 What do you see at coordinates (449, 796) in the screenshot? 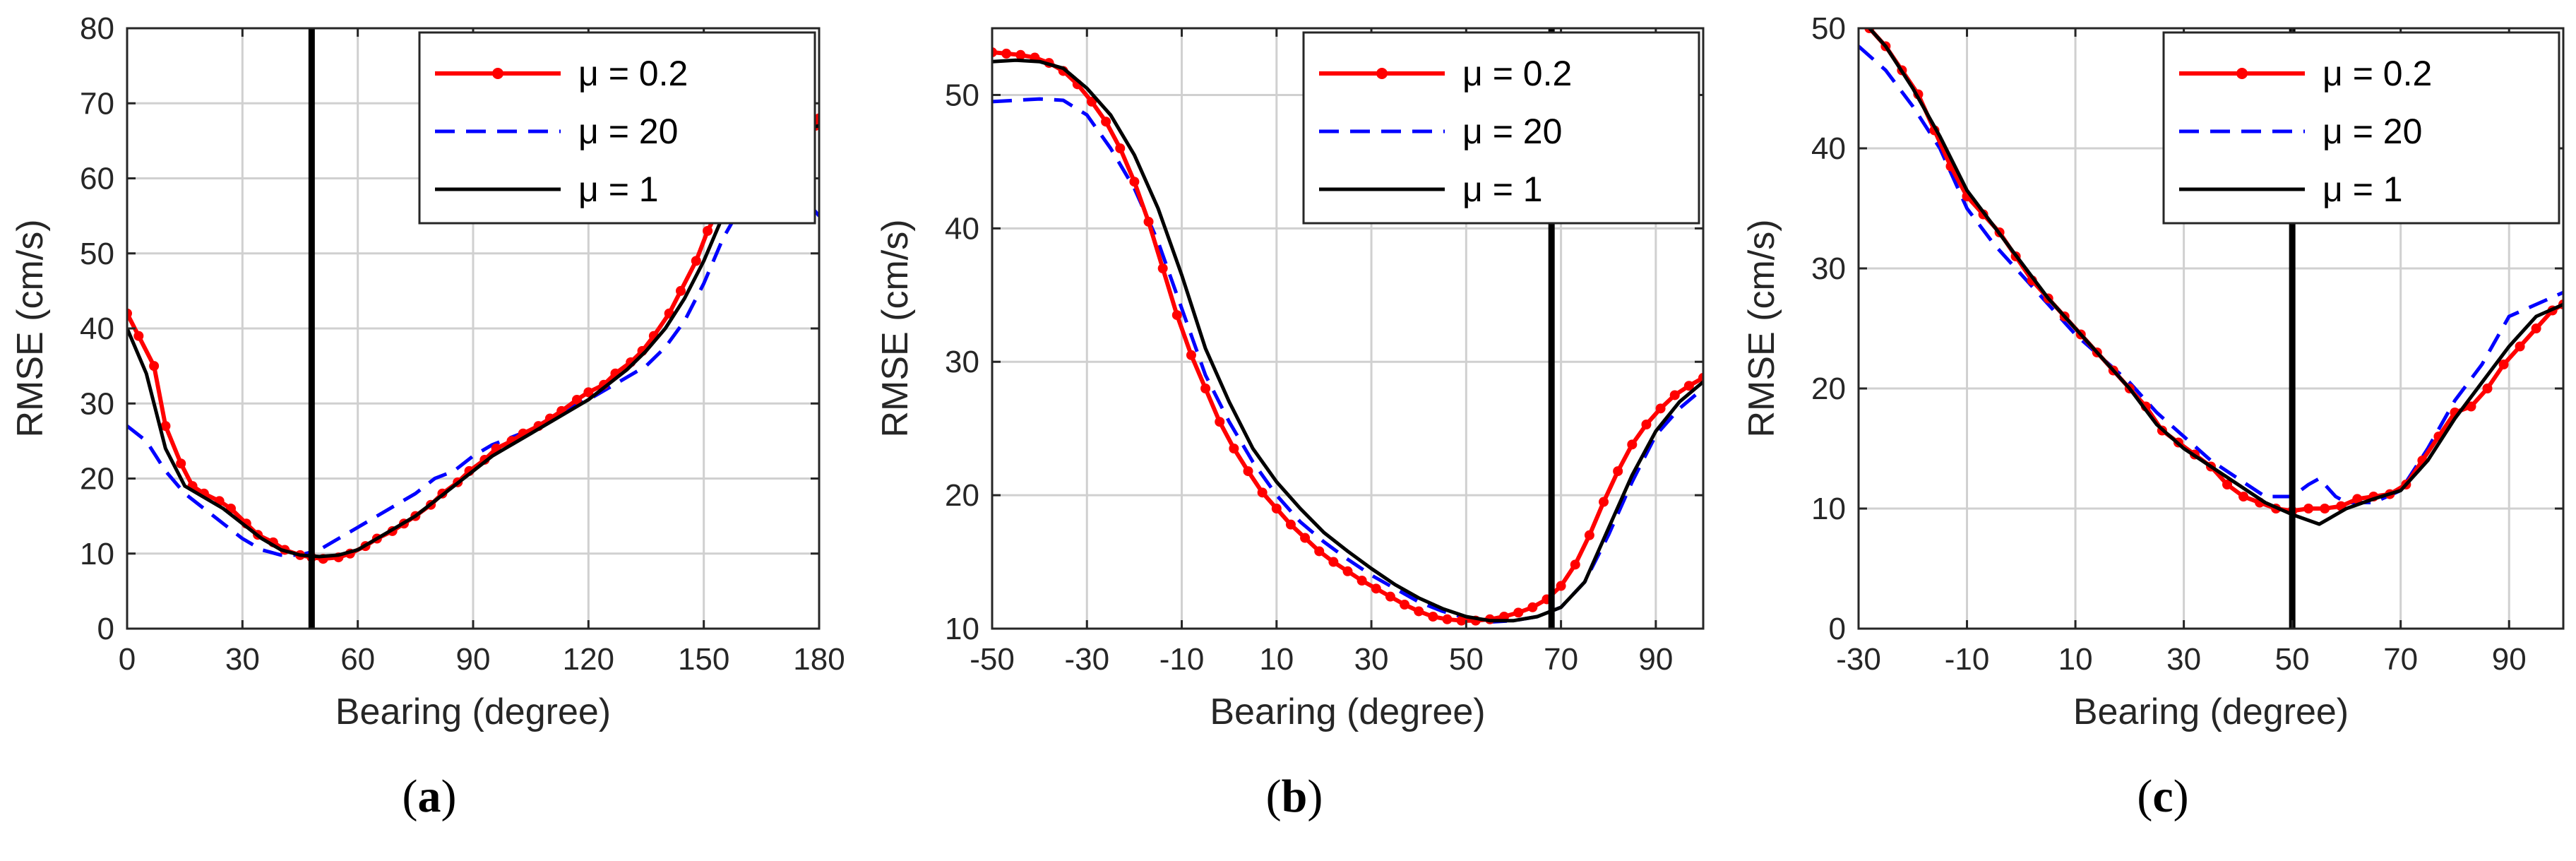
I see `caption-a-close: )` at bounding box center [449, 796].